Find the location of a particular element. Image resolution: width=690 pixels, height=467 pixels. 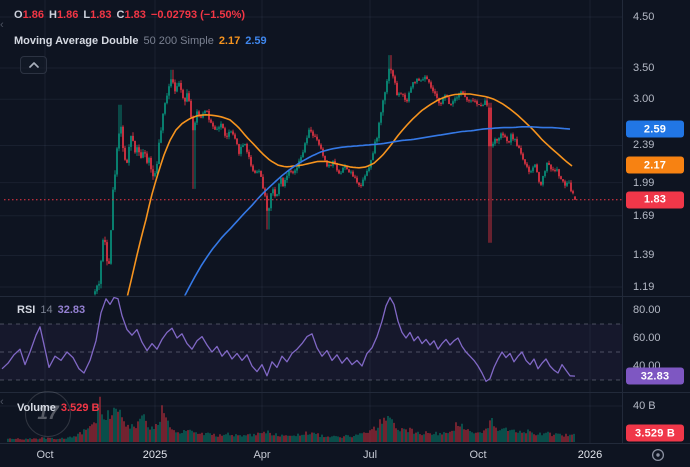

time-axis-label: 2025 is located at coordinates (155, 455).